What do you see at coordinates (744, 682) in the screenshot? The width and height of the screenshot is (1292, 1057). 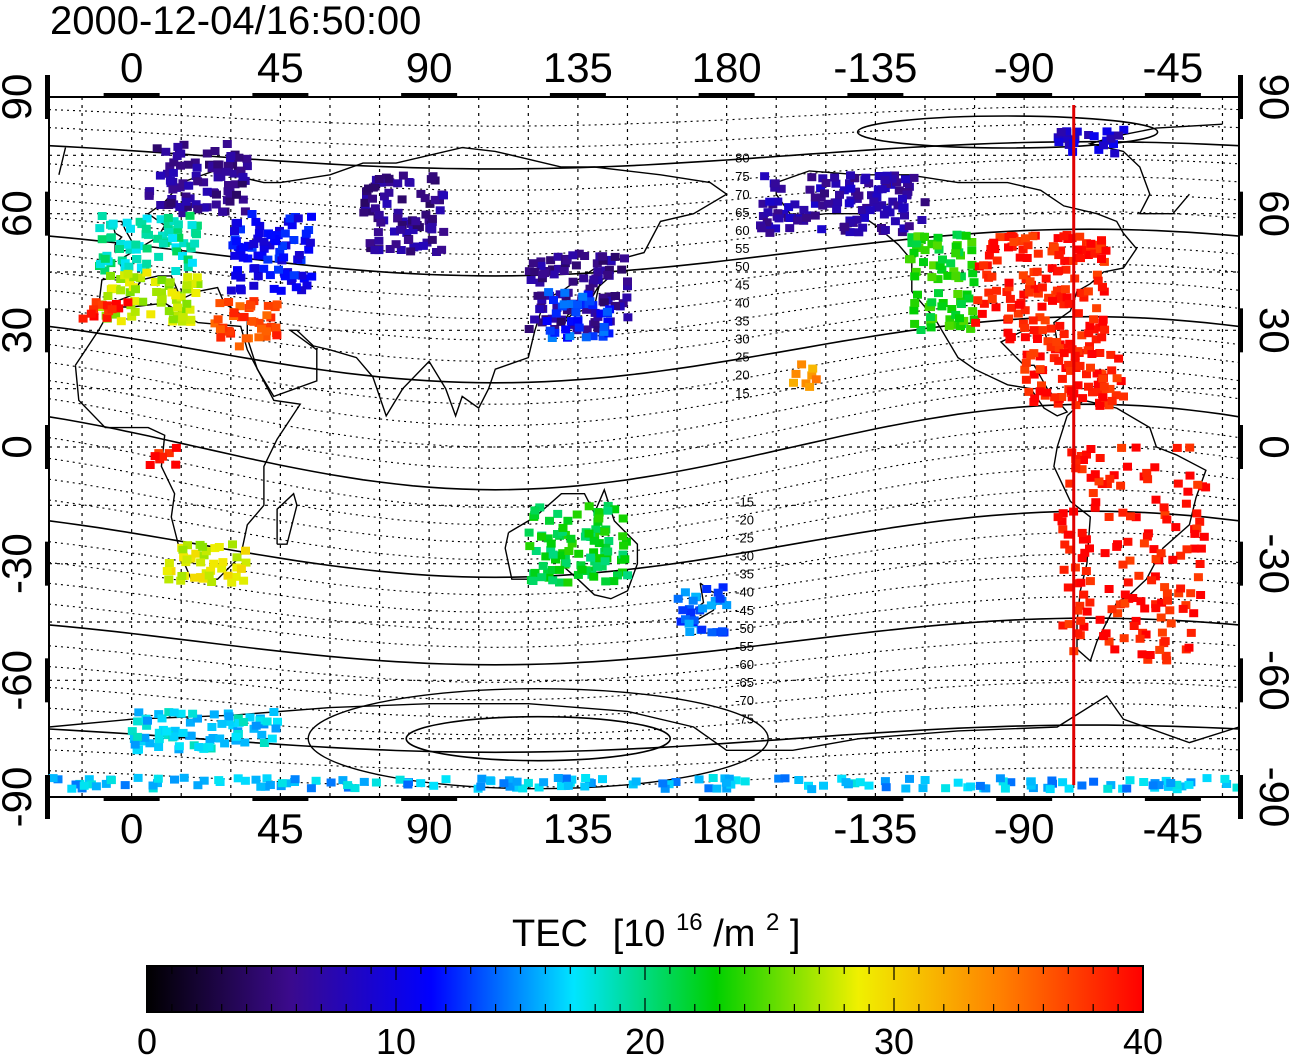 I see `contour-label: -65` at bounding box center [744, 682].